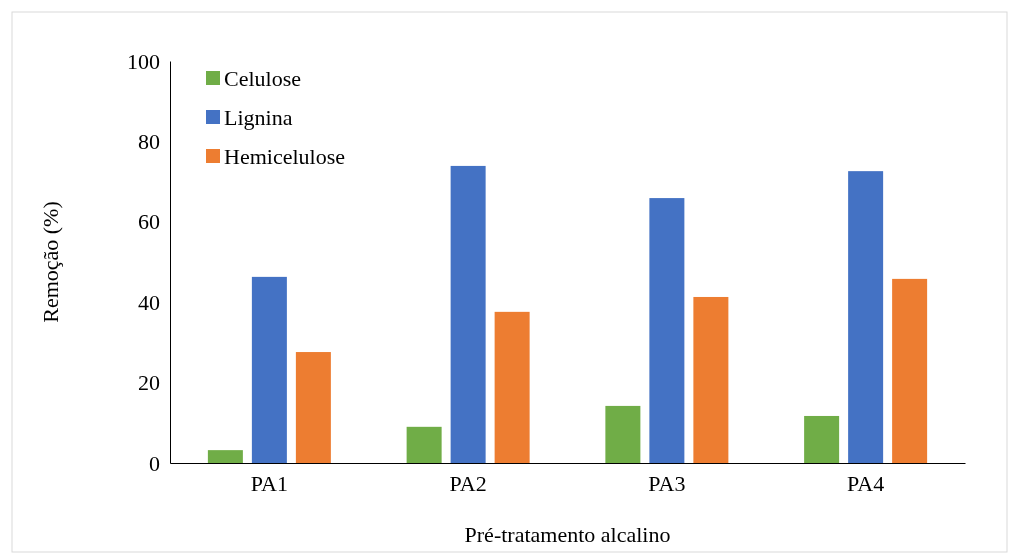 The image size is (1013, 558). What do you see at coordinates (149, 141) in the screenshot?
I see `y-tick-label: 80` at bounding box center [149, 141].